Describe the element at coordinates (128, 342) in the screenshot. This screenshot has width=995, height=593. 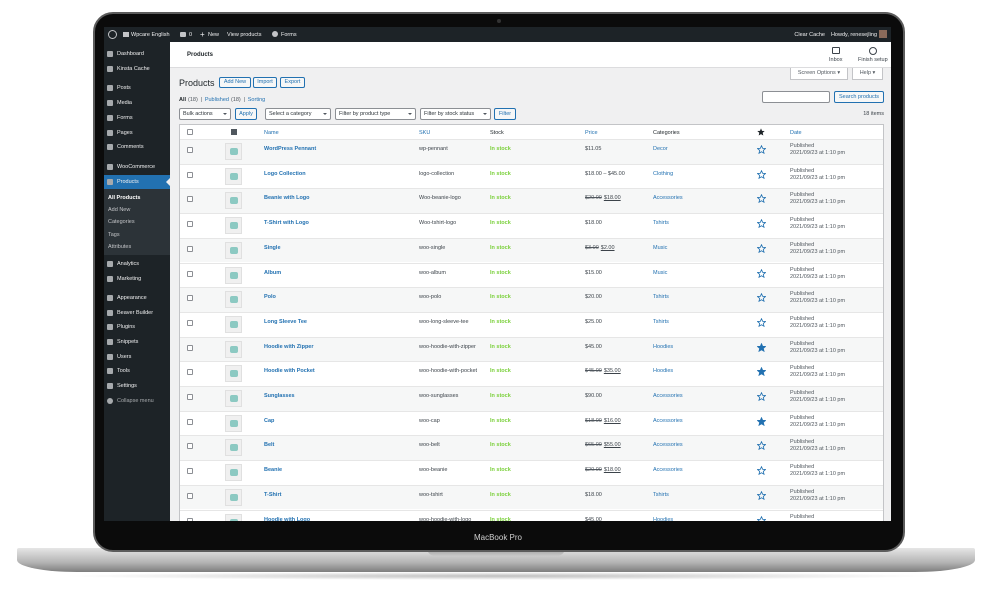
I see `menu-label: Snippets` at that location.